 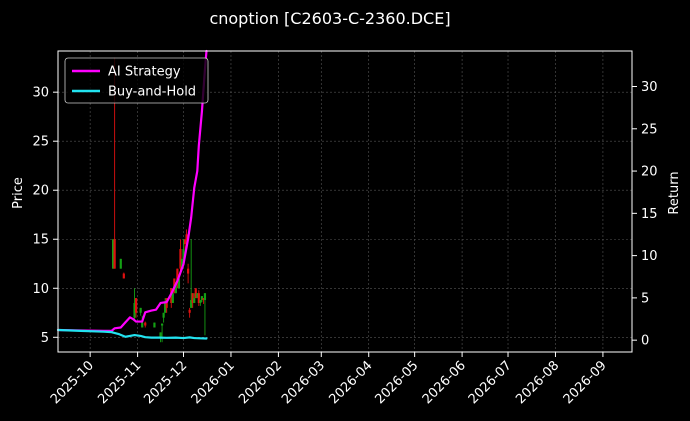 What do you see at coordinates (537, 382) in the screenshot?
I see `x-tick-label: 2026-08` at bounding box center [537, 382].